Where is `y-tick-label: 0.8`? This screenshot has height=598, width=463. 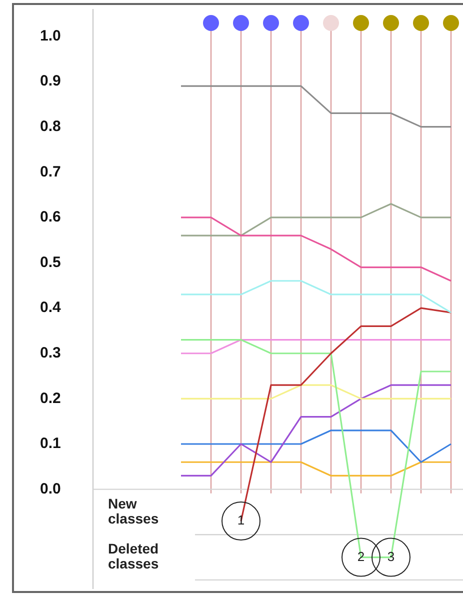
y-tick-label: 0.8 is located at coordinates (50, 126).